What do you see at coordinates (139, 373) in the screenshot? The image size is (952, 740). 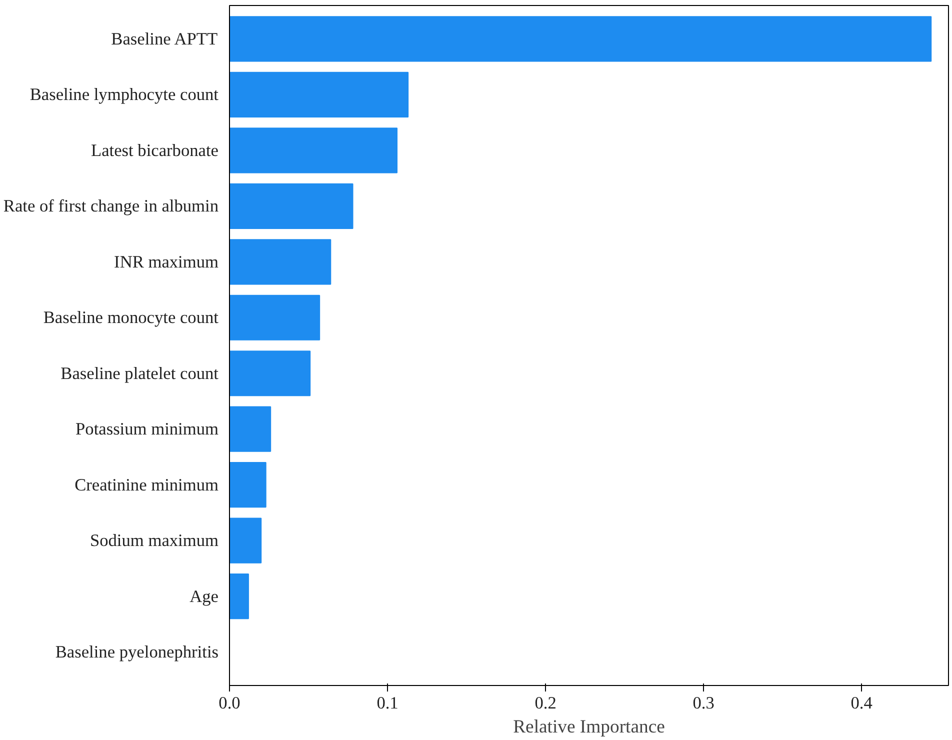 I see `y-tick-label: Baseline platelet count` at bounding box center [139, 373].